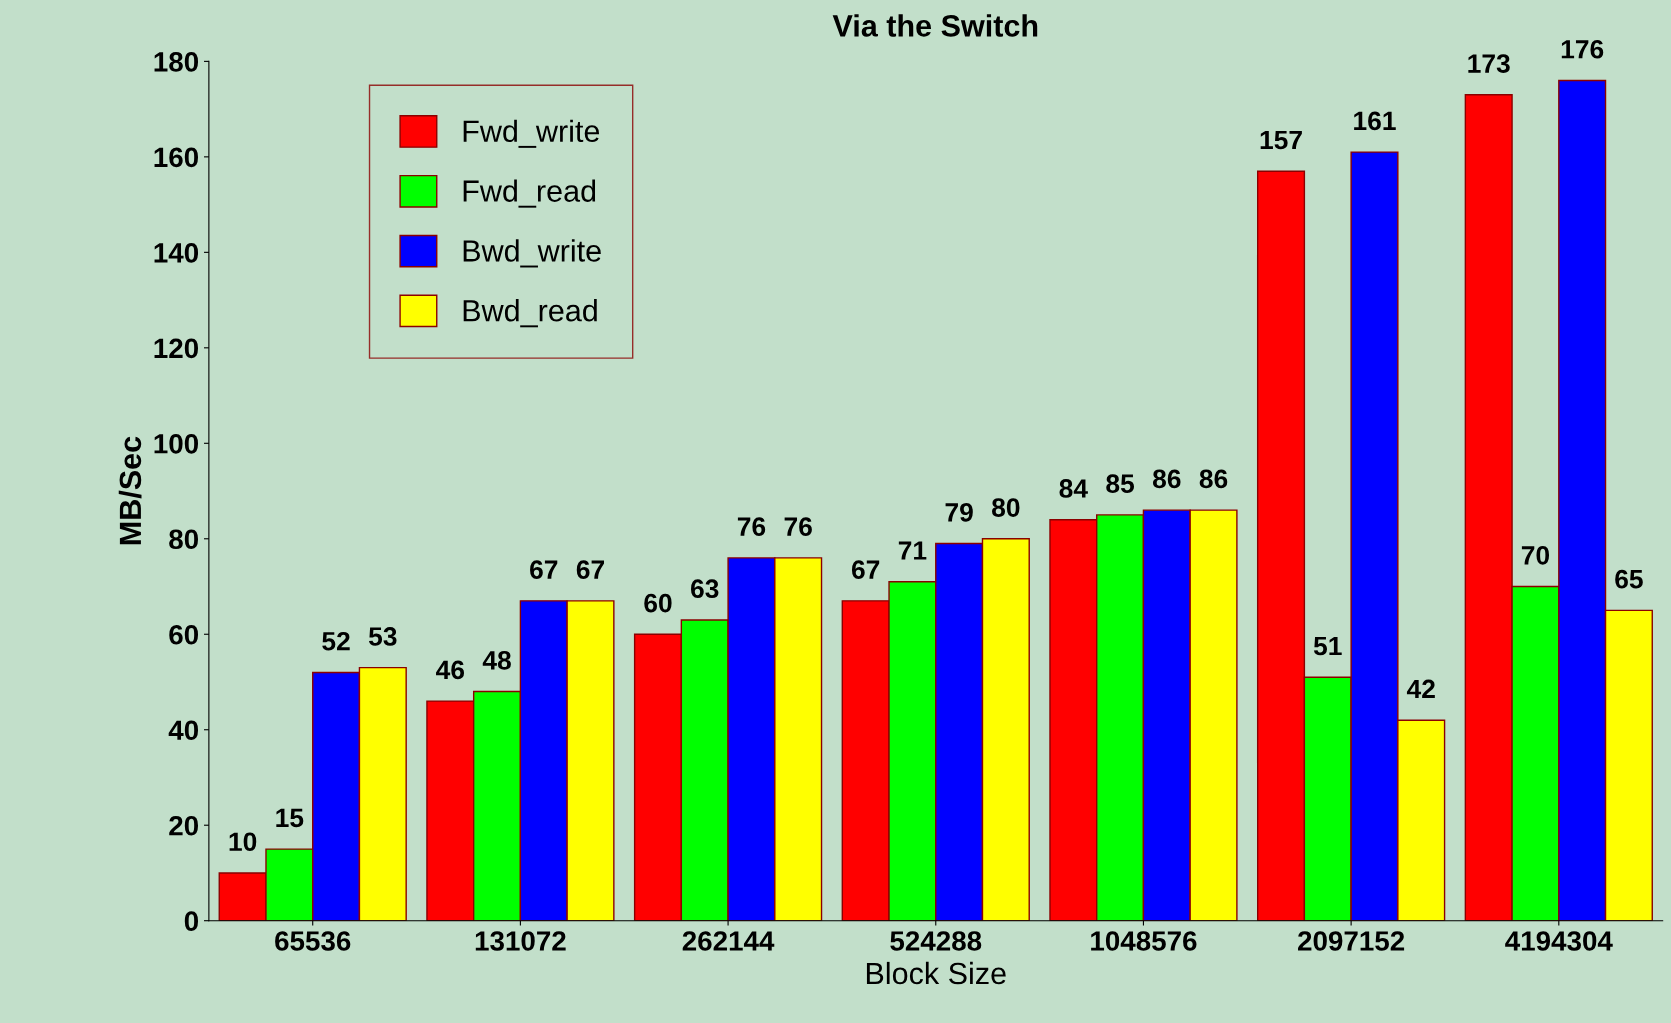  What do you see at coordinates (1144, 941) in the screenshot?
I see `x-tick-label: 1048576` at bounding box center [1144, 941].